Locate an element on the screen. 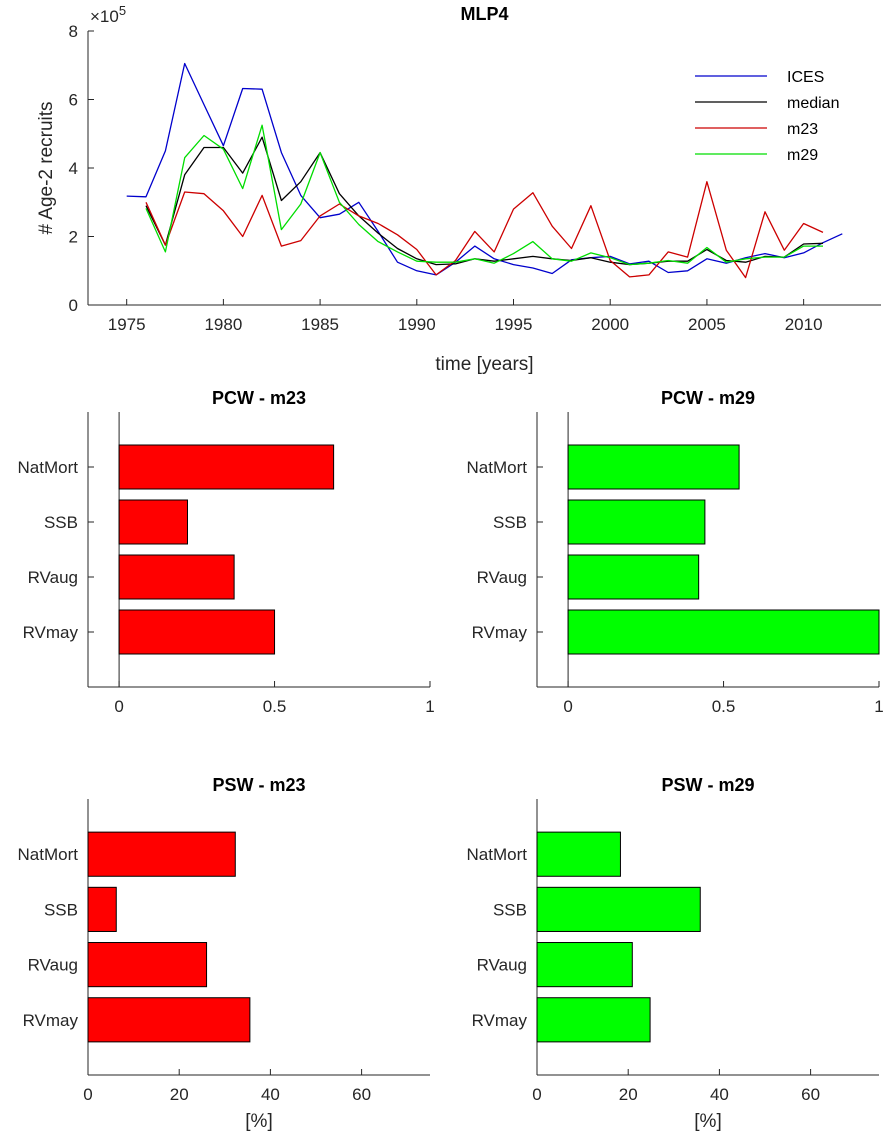 The height and width of the screenshot is (1141, 885). legend-label-m23: m23 is located at coordinates (802, 129).